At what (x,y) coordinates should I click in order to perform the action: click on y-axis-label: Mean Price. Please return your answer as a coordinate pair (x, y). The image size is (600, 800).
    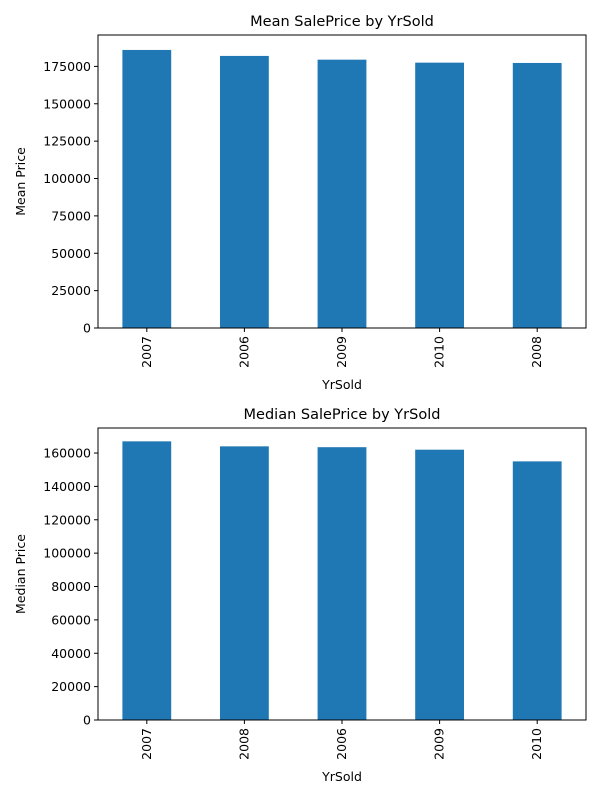
    Looking at the image, I should click on (20, 181).